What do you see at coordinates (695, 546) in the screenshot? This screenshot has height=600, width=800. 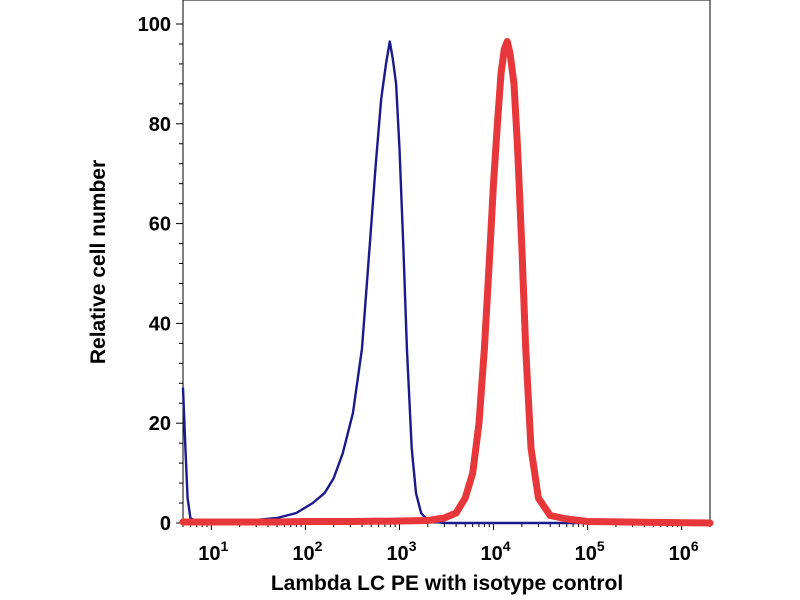 I see `x-tick-exponent: 6` at bounding box center [695, 546].